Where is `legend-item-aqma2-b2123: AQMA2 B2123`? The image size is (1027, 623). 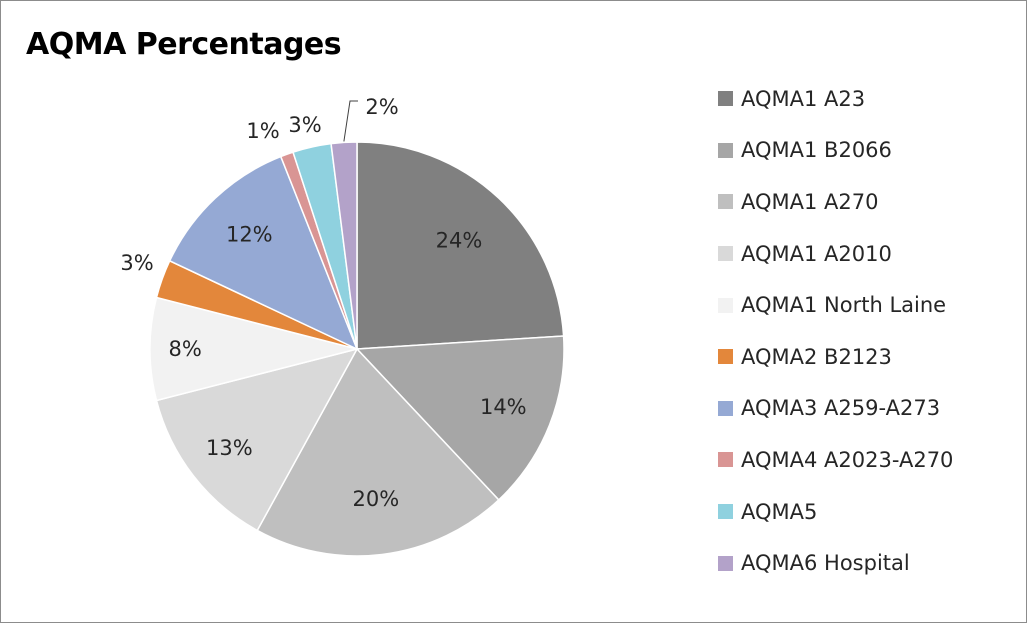
legend-item-aqma2-b2123: AQMA2 B2123 is located at coordinates (835, 357).